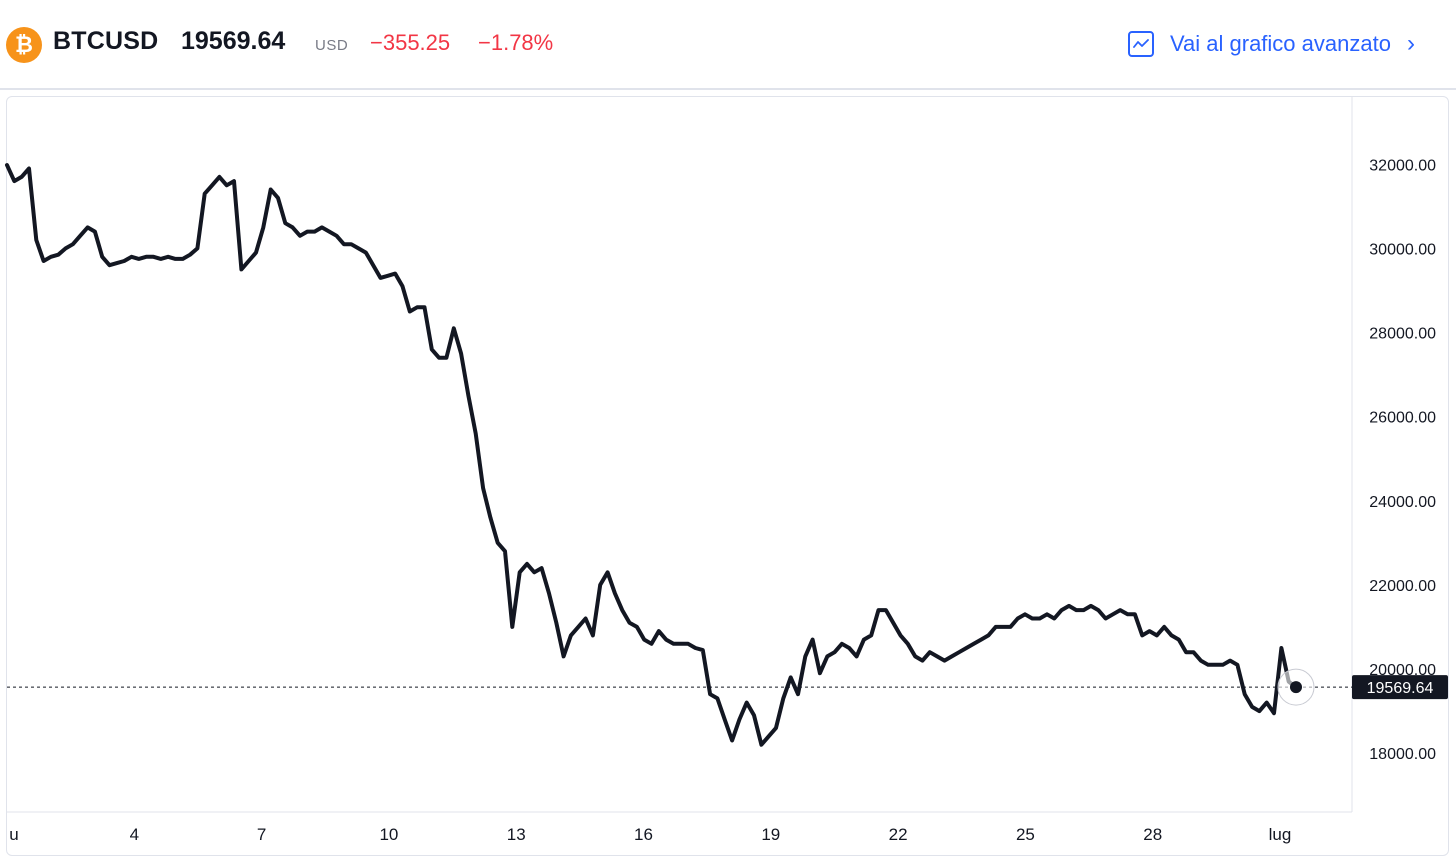  I want to click on x-tick-label: 10, so click(388, 834).